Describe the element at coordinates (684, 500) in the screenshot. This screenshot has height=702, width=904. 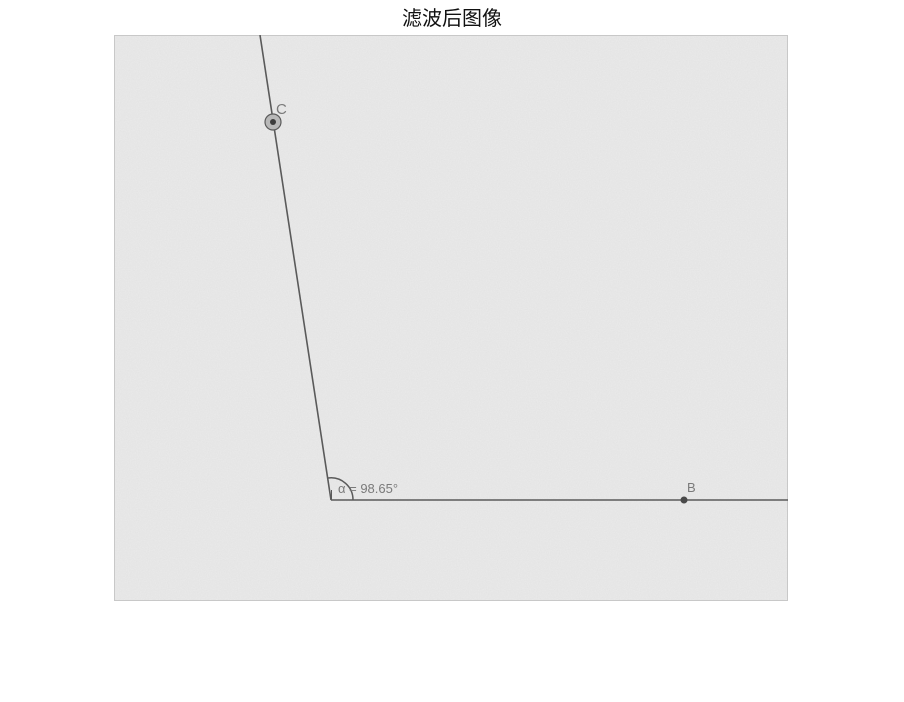
I see `point-b-marker` at that location.